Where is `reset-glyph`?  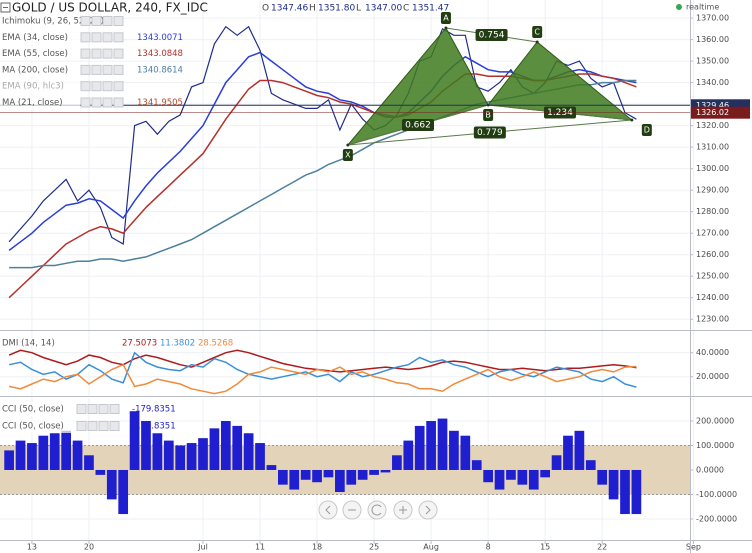 reset-glyph is located at coordinates (376, 510).